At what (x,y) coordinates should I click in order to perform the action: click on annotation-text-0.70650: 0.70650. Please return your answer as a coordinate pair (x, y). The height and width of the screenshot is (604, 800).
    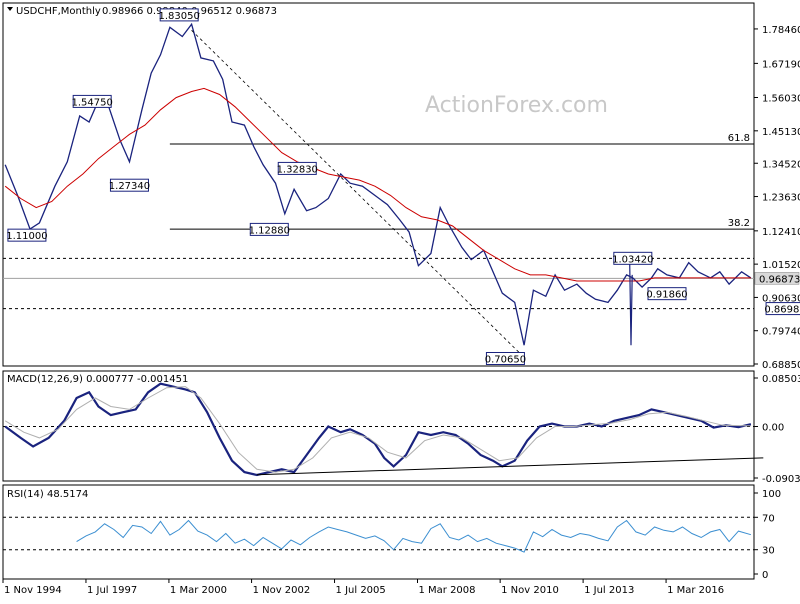
    Looking at the image, I should click on (505, 359).